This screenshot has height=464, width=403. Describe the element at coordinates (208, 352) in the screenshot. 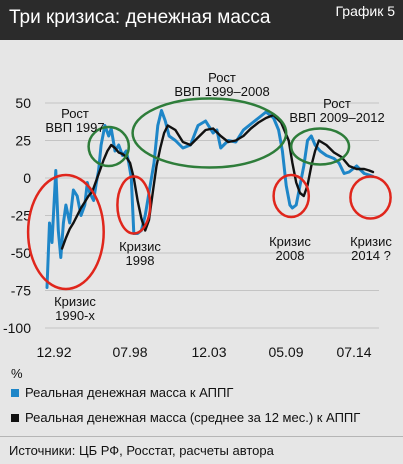

I see `x-tick-label: 12.03` at that location.